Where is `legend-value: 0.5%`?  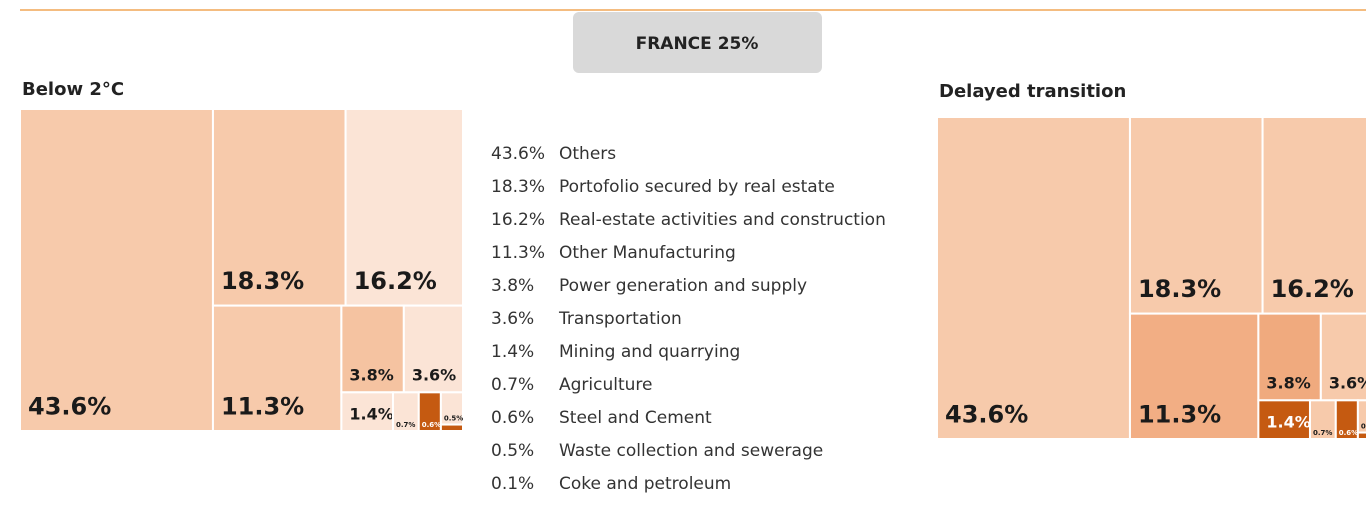 legend-value: 0.5% is located at coordinates (512, 451).